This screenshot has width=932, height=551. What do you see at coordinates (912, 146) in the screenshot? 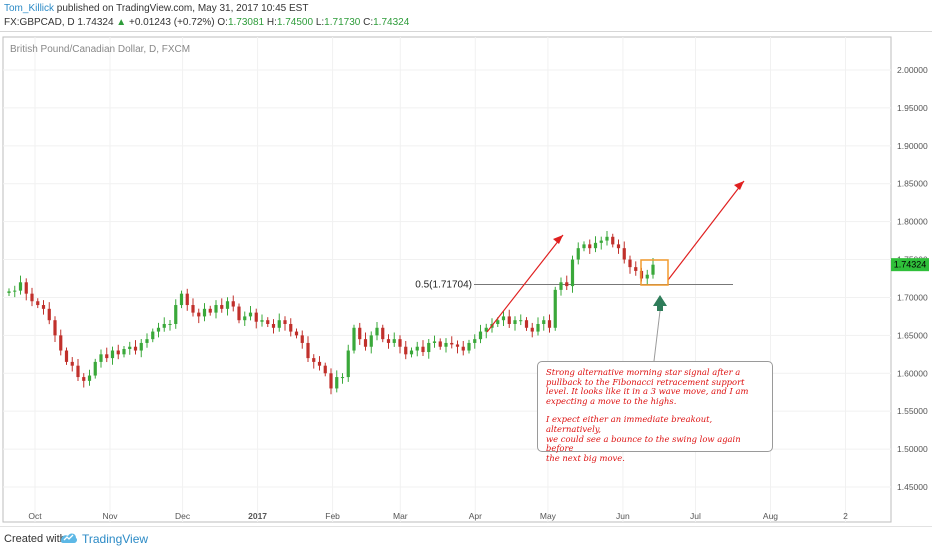
I see `y-tick-label: 1.90000` at bounding box center [912, 146].